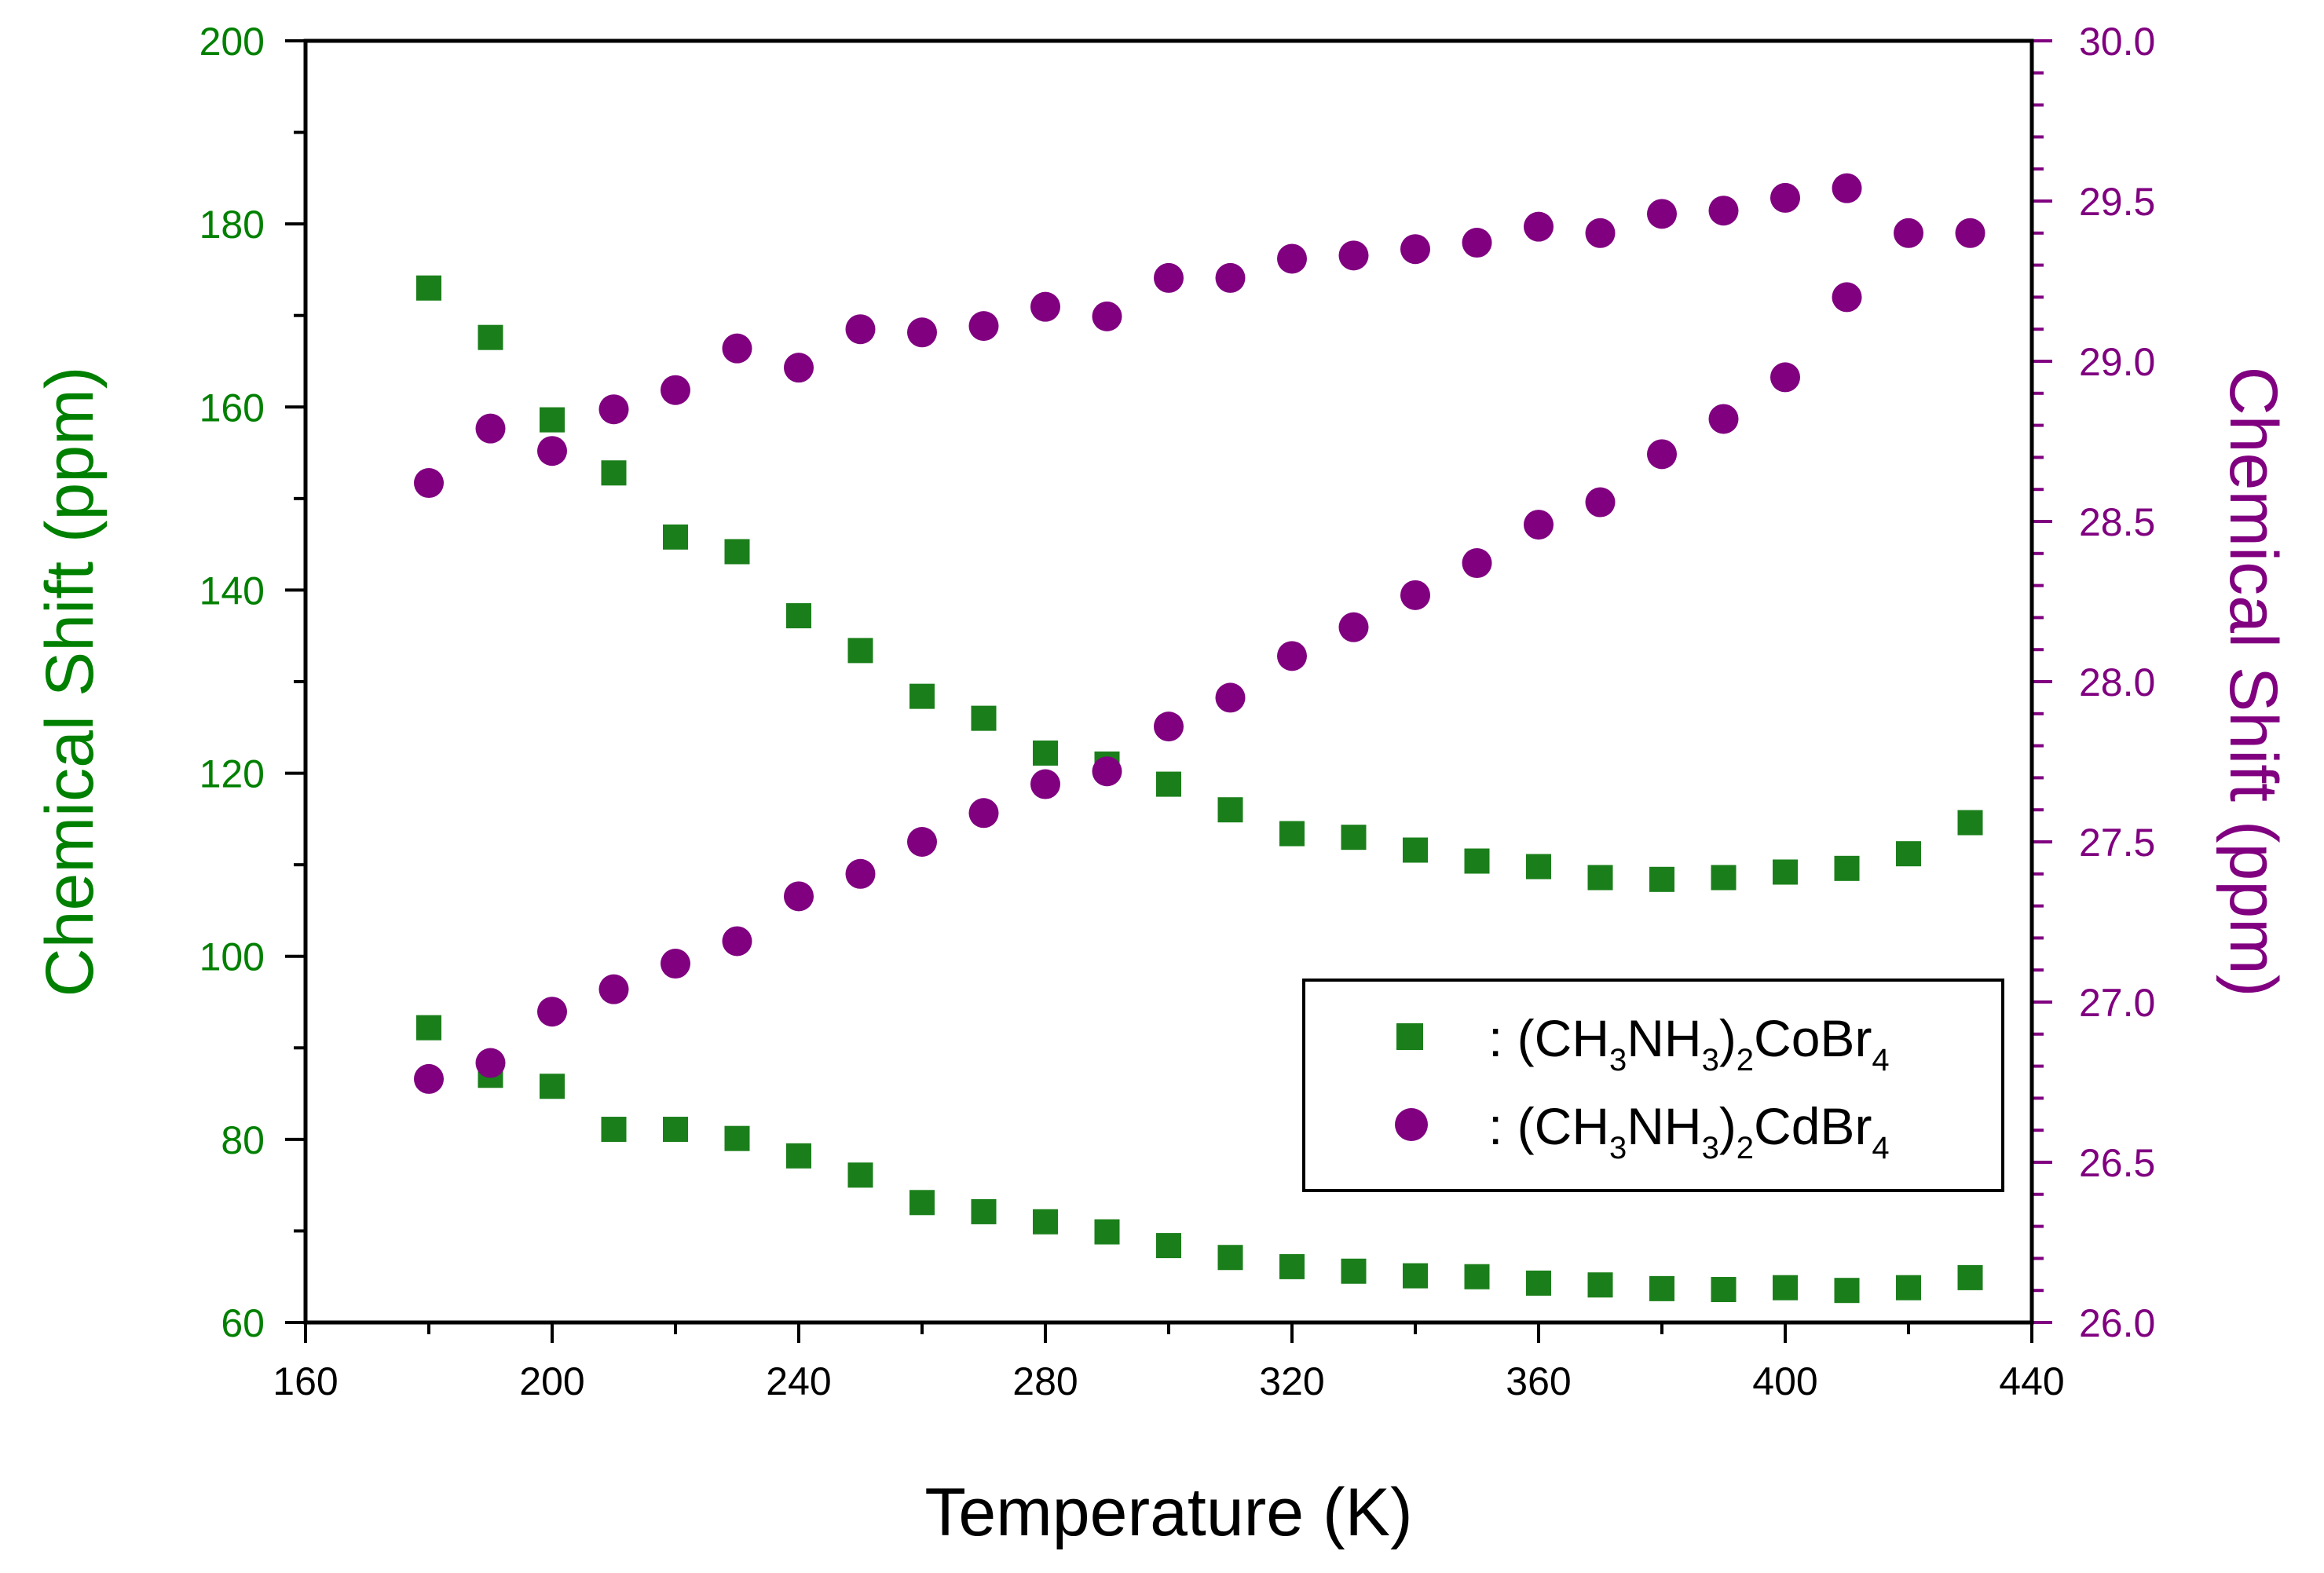 This screenshot has height=1573, width=2324. What do you see at coordinates (551, 1381) in the screenshot?
I see `x-tick-label: 200` at bounding box center [551, 1381].